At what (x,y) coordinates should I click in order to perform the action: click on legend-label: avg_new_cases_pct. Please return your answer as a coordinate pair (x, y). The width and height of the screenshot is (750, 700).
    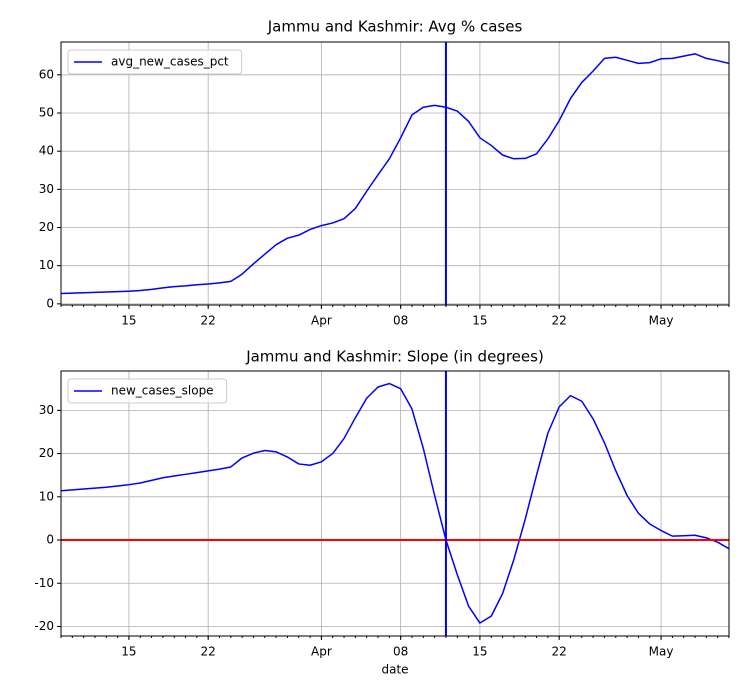
    Looking at the image, I should click on (170, 62).